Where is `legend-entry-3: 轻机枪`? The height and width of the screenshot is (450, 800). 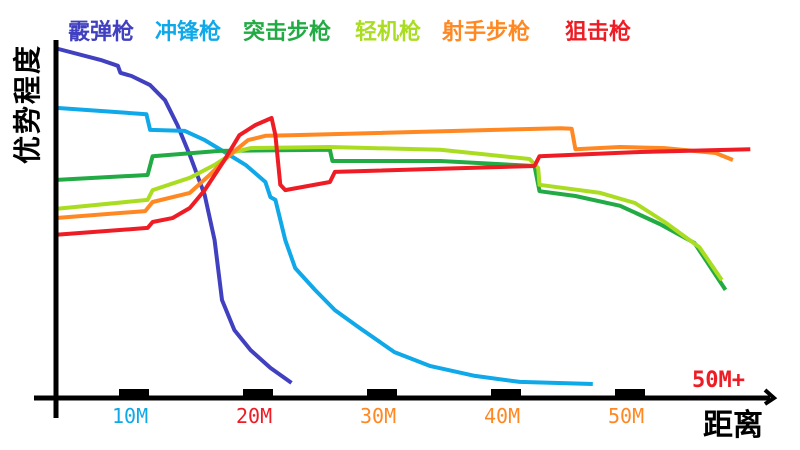
legend-entry-3: 轻机枪 is located at coordinates (388, 32).